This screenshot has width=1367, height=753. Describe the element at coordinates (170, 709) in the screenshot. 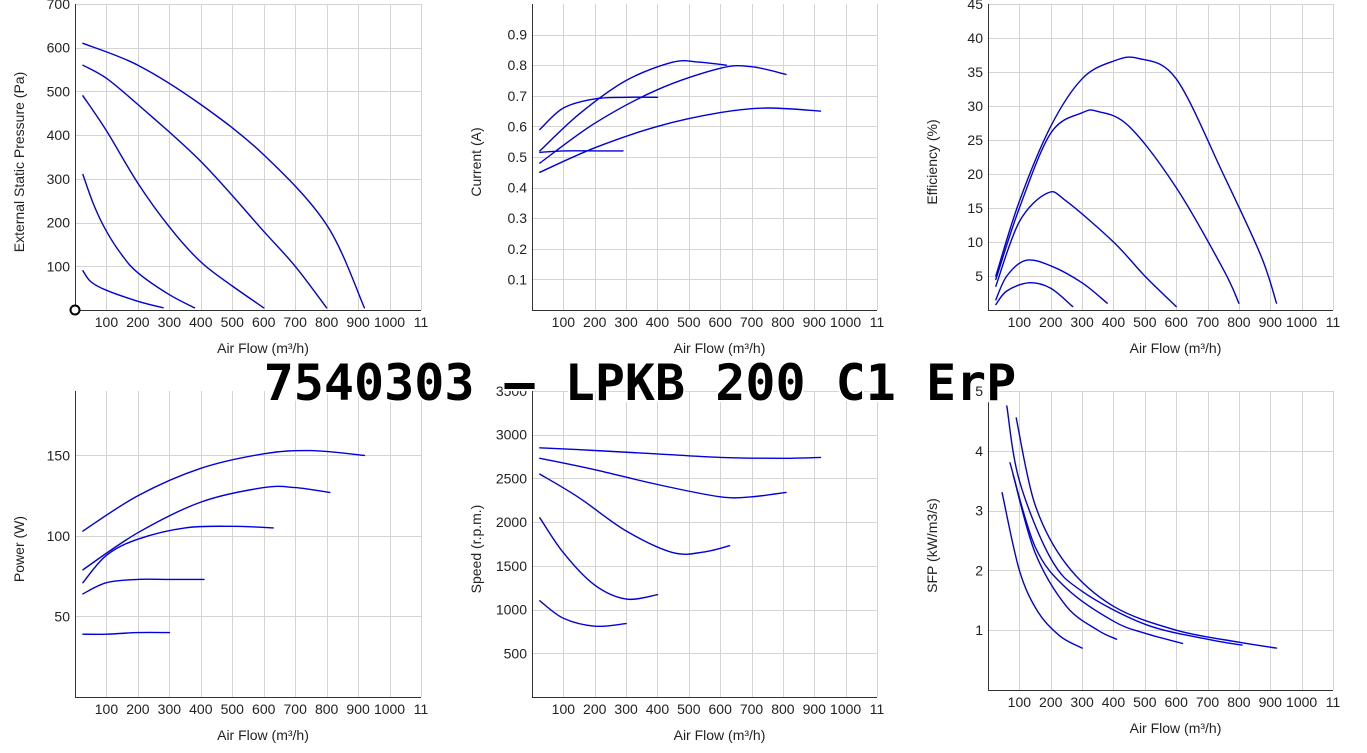

I see `power-x-tick-label: 300` at that location.